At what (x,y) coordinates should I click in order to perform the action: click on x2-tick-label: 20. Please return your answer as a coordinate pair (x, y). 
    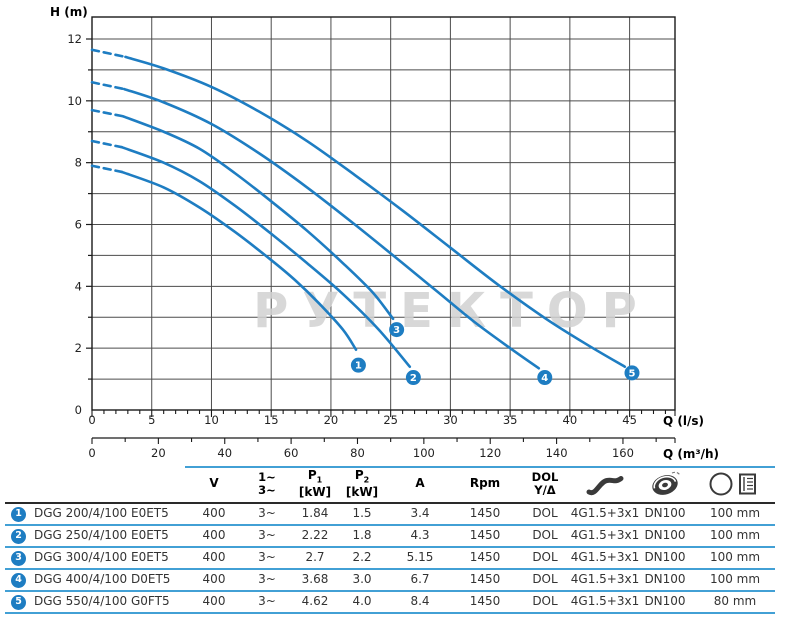
    Looking at the image, I should click on (158, 453).